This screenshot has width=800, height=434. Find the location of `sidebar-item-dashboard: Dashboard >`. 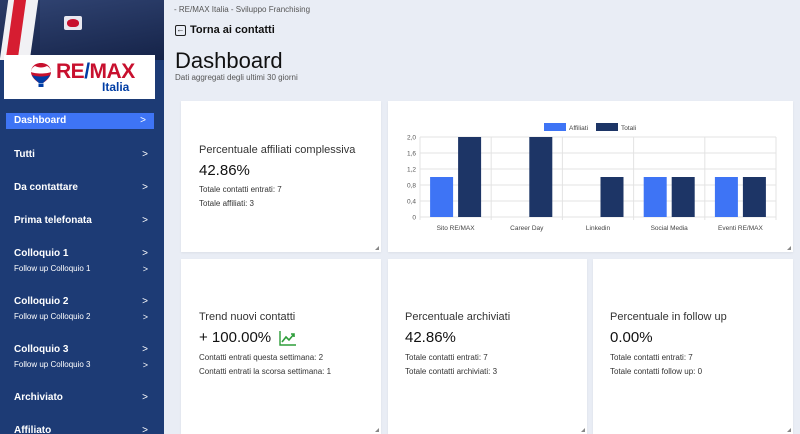

sidebar-item-dashboard: Dashboard > is located at coordinates (80, 121).